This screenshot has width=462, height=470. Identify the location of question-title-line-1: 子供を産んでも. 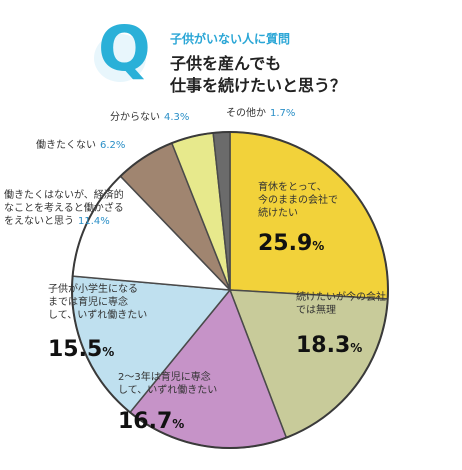
(226, 63).